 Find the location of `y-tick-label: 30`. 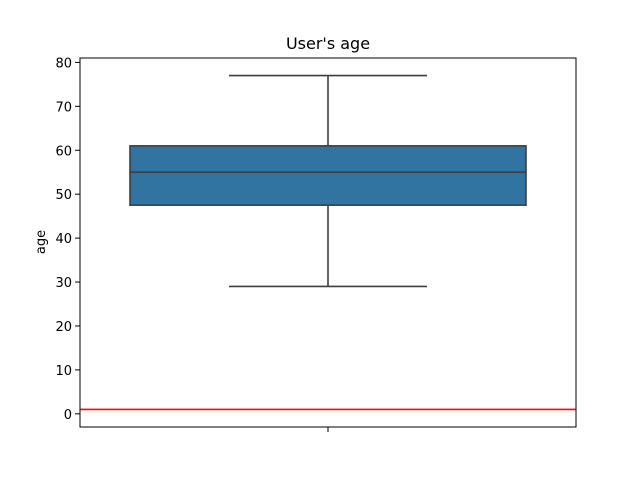

y-tick-label: 30 is located at coordinates (63, 283).